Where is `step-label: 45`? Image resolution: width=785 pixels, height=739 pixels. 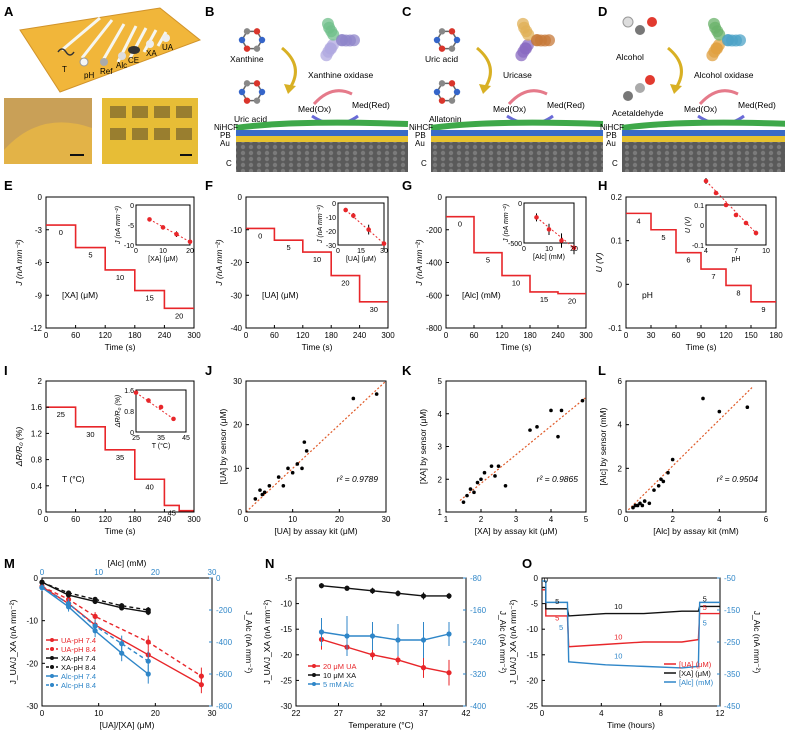 step-label: 45 is located at coordinates (172, 512).